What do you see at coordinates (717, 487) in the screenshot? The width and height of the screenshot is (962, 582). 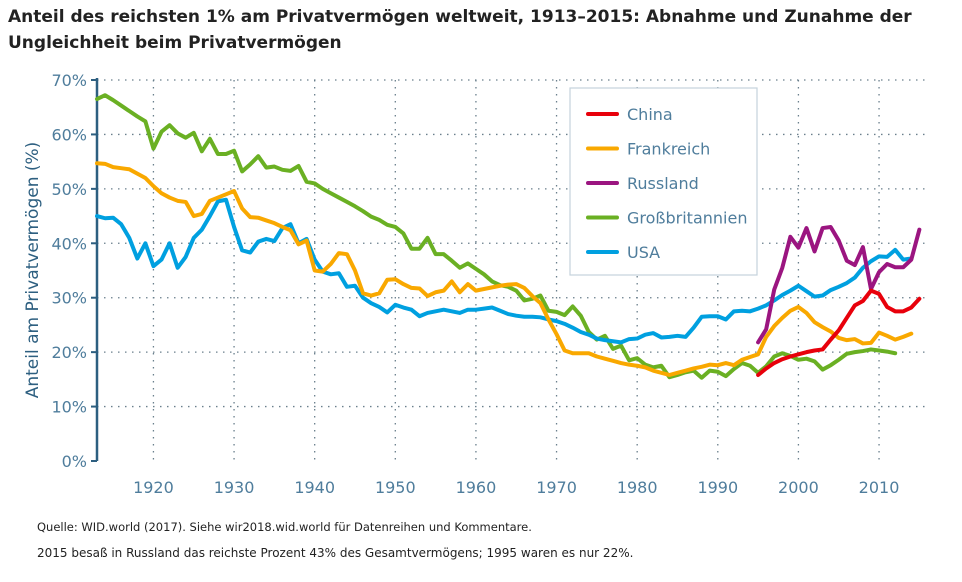 I see `x-tick-label: 1990` at bounding box center [717, 487].